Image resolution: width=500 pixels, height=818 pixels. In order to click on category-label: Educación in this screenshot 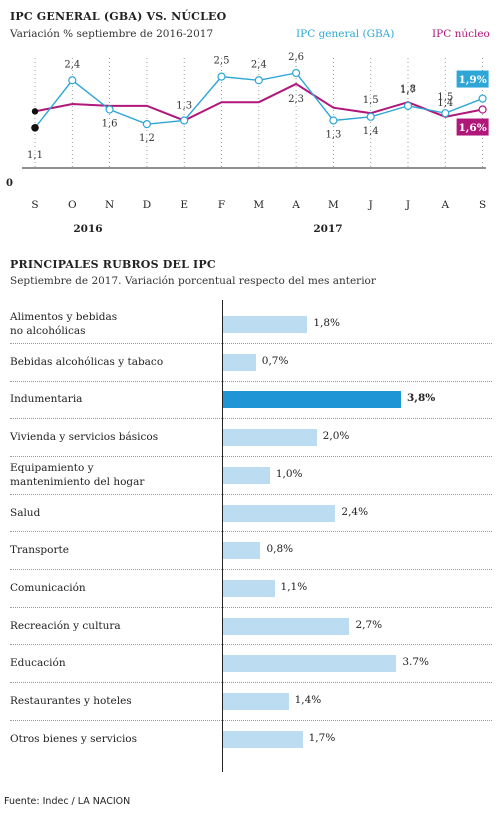, I will do `click(38, 663)`.